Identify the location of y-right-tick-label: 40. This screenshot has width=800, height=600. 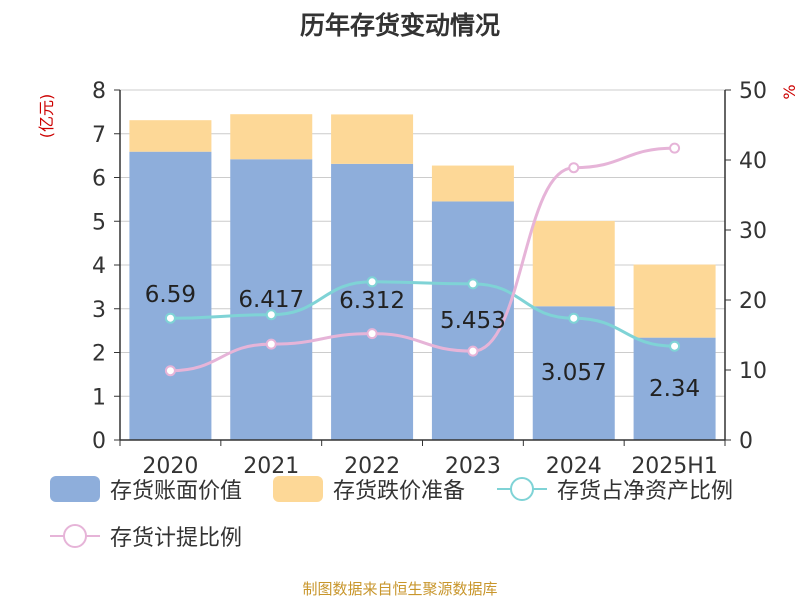
(753, 161).